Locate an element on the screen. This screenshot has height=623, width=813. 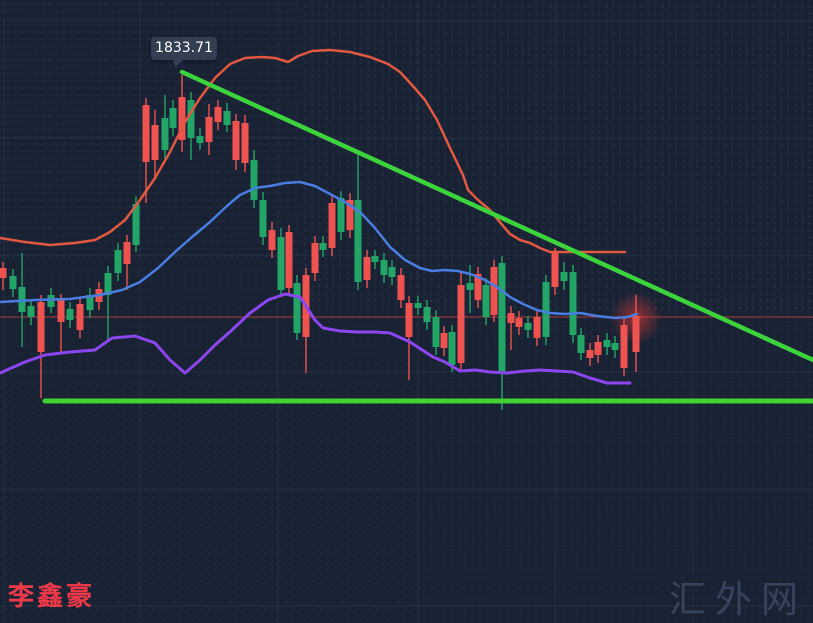
author-signature: 李鑫豪 is located at coordinates (52, 597).